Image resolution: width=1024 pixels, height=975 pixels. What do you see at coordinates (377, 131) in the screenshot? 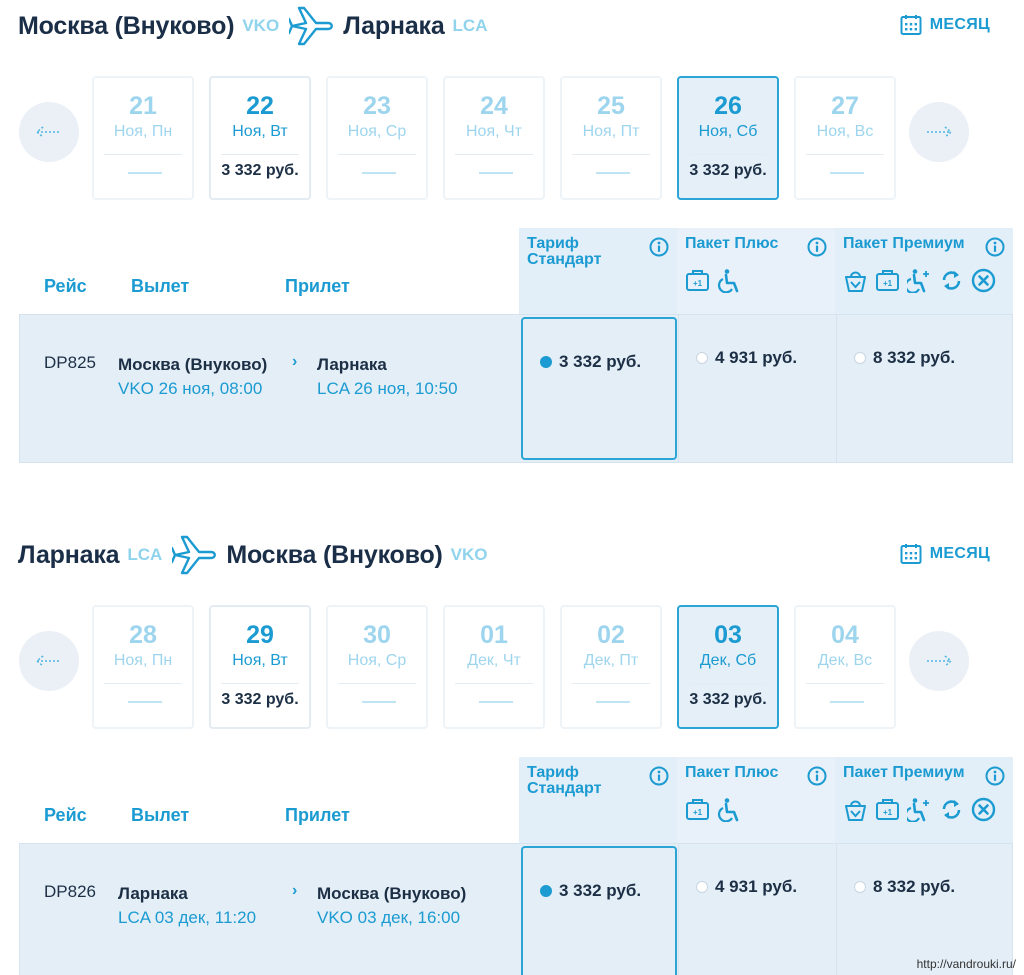
I see `date-weekday: Ноя, Ср` at bounding box center [377, 131].